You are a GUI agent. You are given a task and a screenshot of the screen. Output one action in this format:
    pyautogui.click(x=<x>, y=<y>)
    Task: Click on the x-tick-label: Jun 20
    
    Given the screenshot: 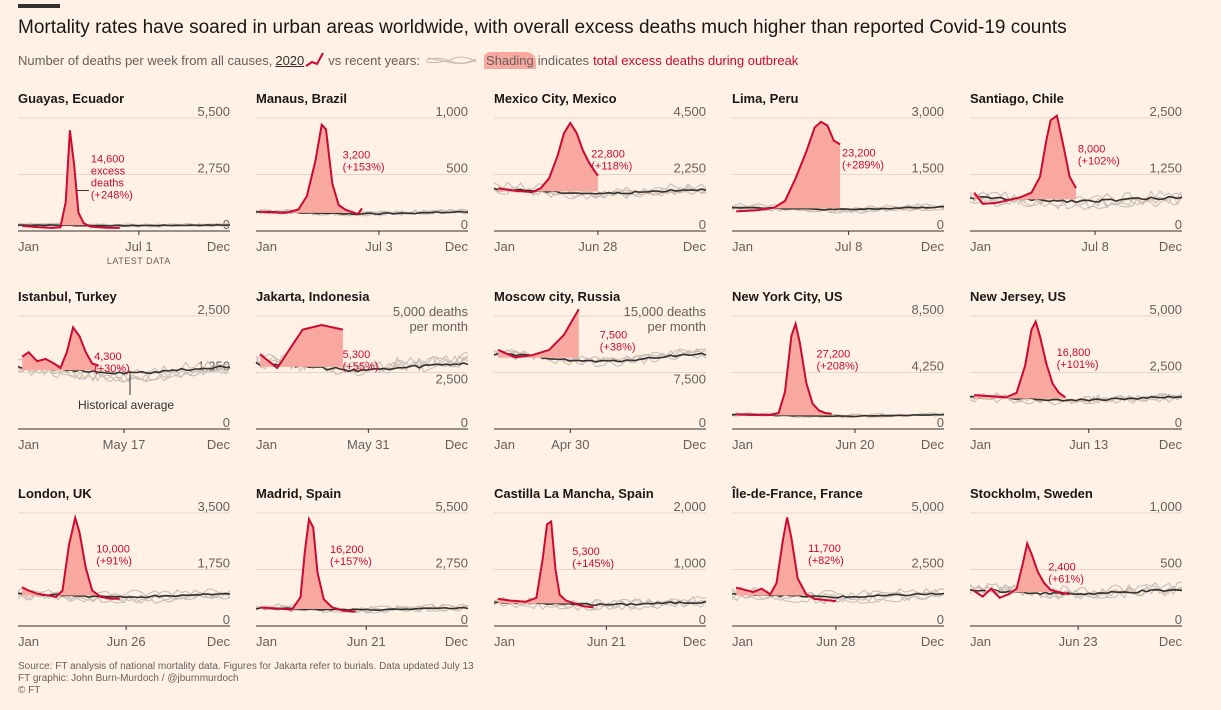 What is the action you would take?
    pyautogui.click(x=854, y=444)
    